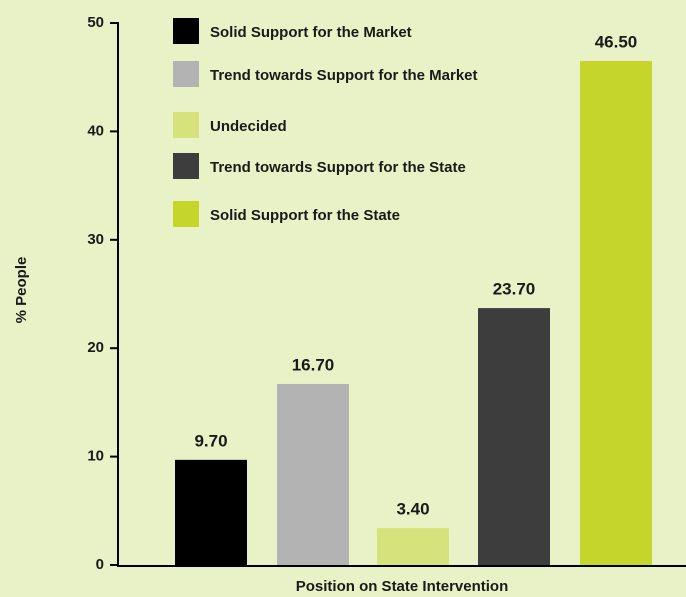  Describe the element at coordinates (95, 347) in the screenshot. I see `y-tick-label: 20` at that location.